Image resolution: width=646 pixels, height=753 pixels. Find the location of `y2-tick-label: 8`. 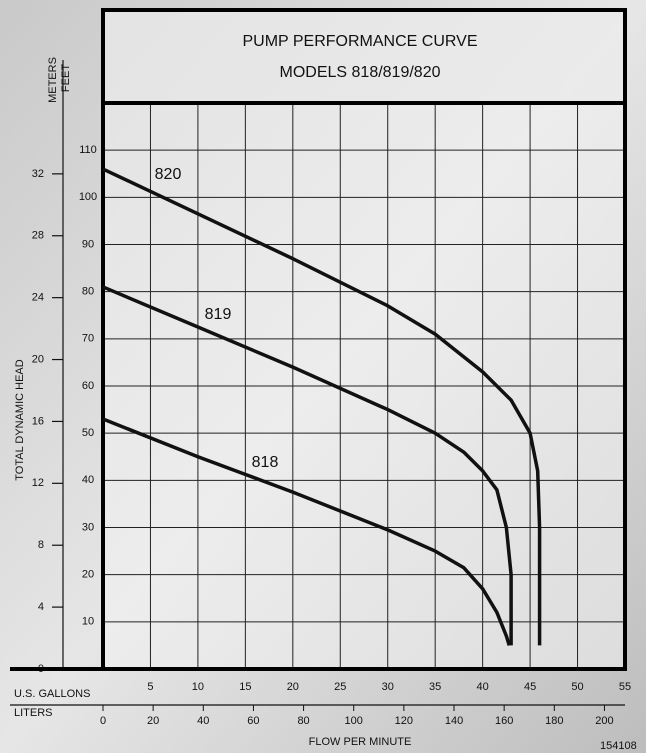

y2-tick-label: 8 is located at coordinates (41, 545).